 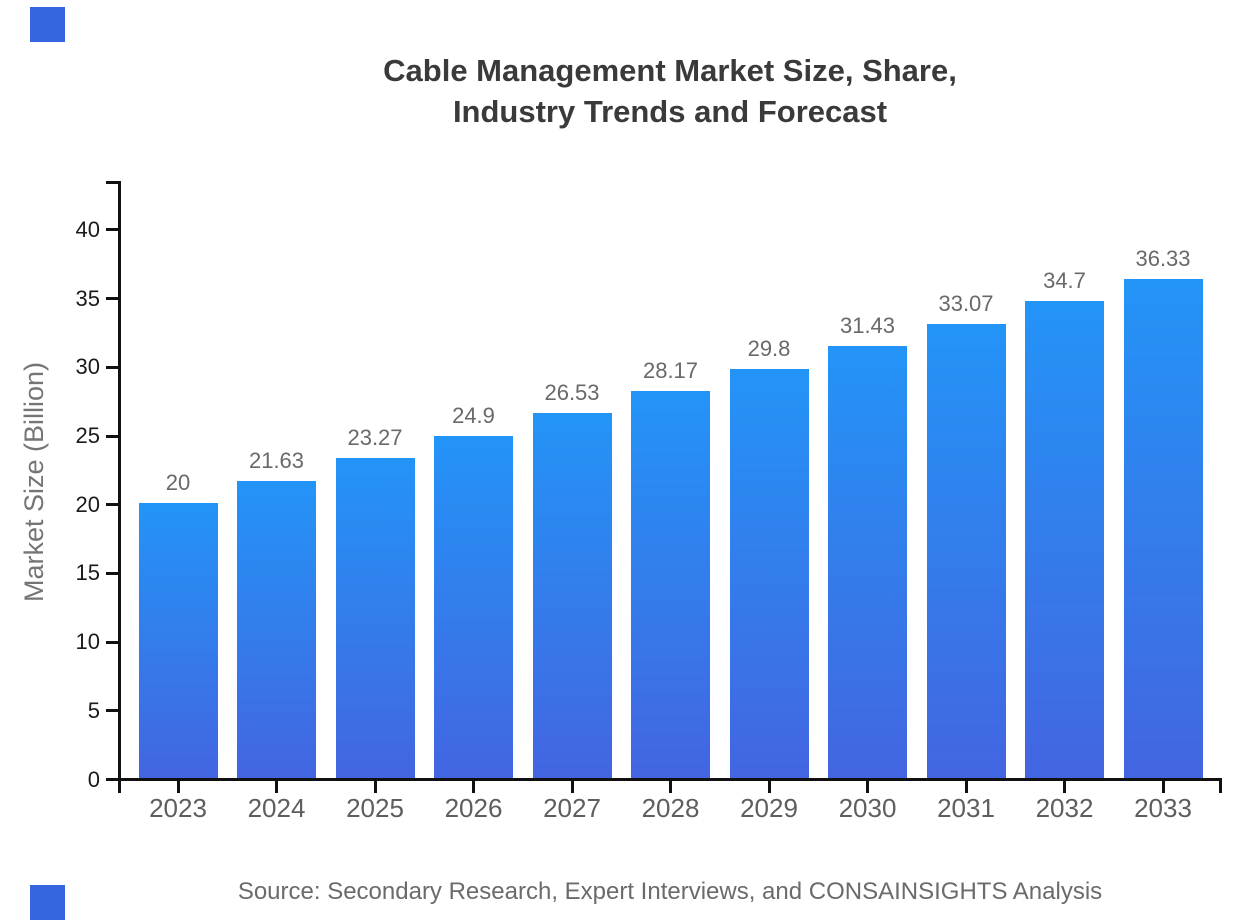 I want to click on x-origin-tick, so click(x=119, y=787).